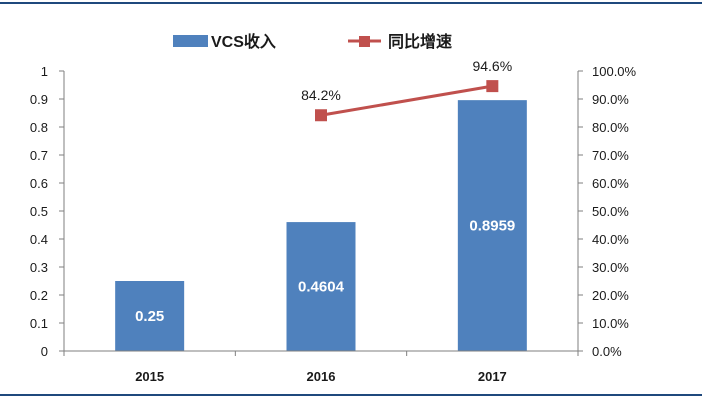  I want to click on growth-series: 84.2% 94.6%, so click(406, 90).